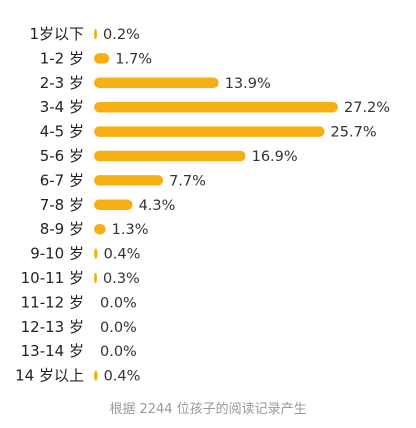  What do you see at coordinates (57, 254) in the screenshot?
I see `category-label: 9-10 岁` at bounding box center [57, 254].